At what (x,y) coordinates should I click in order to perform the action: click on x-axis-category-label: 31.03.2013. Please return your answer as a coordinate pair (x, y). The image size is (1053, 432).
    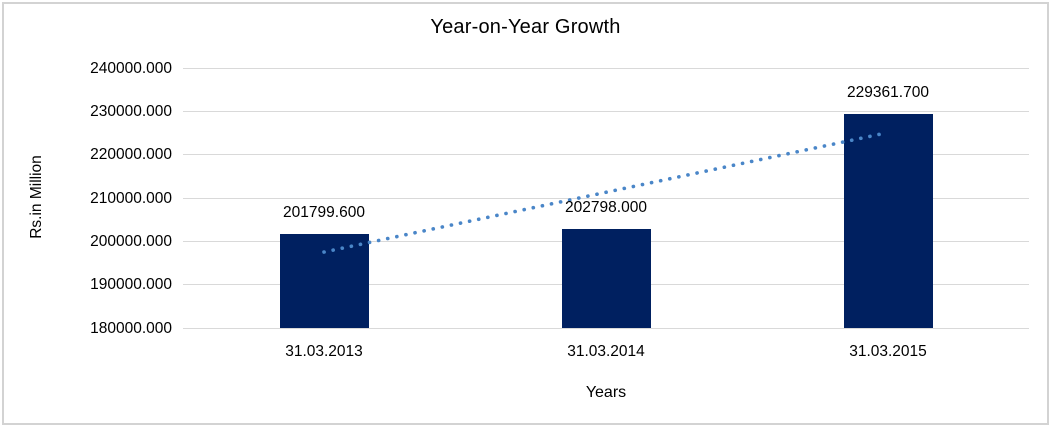
    Looking at the image, I should click on (324, 351).